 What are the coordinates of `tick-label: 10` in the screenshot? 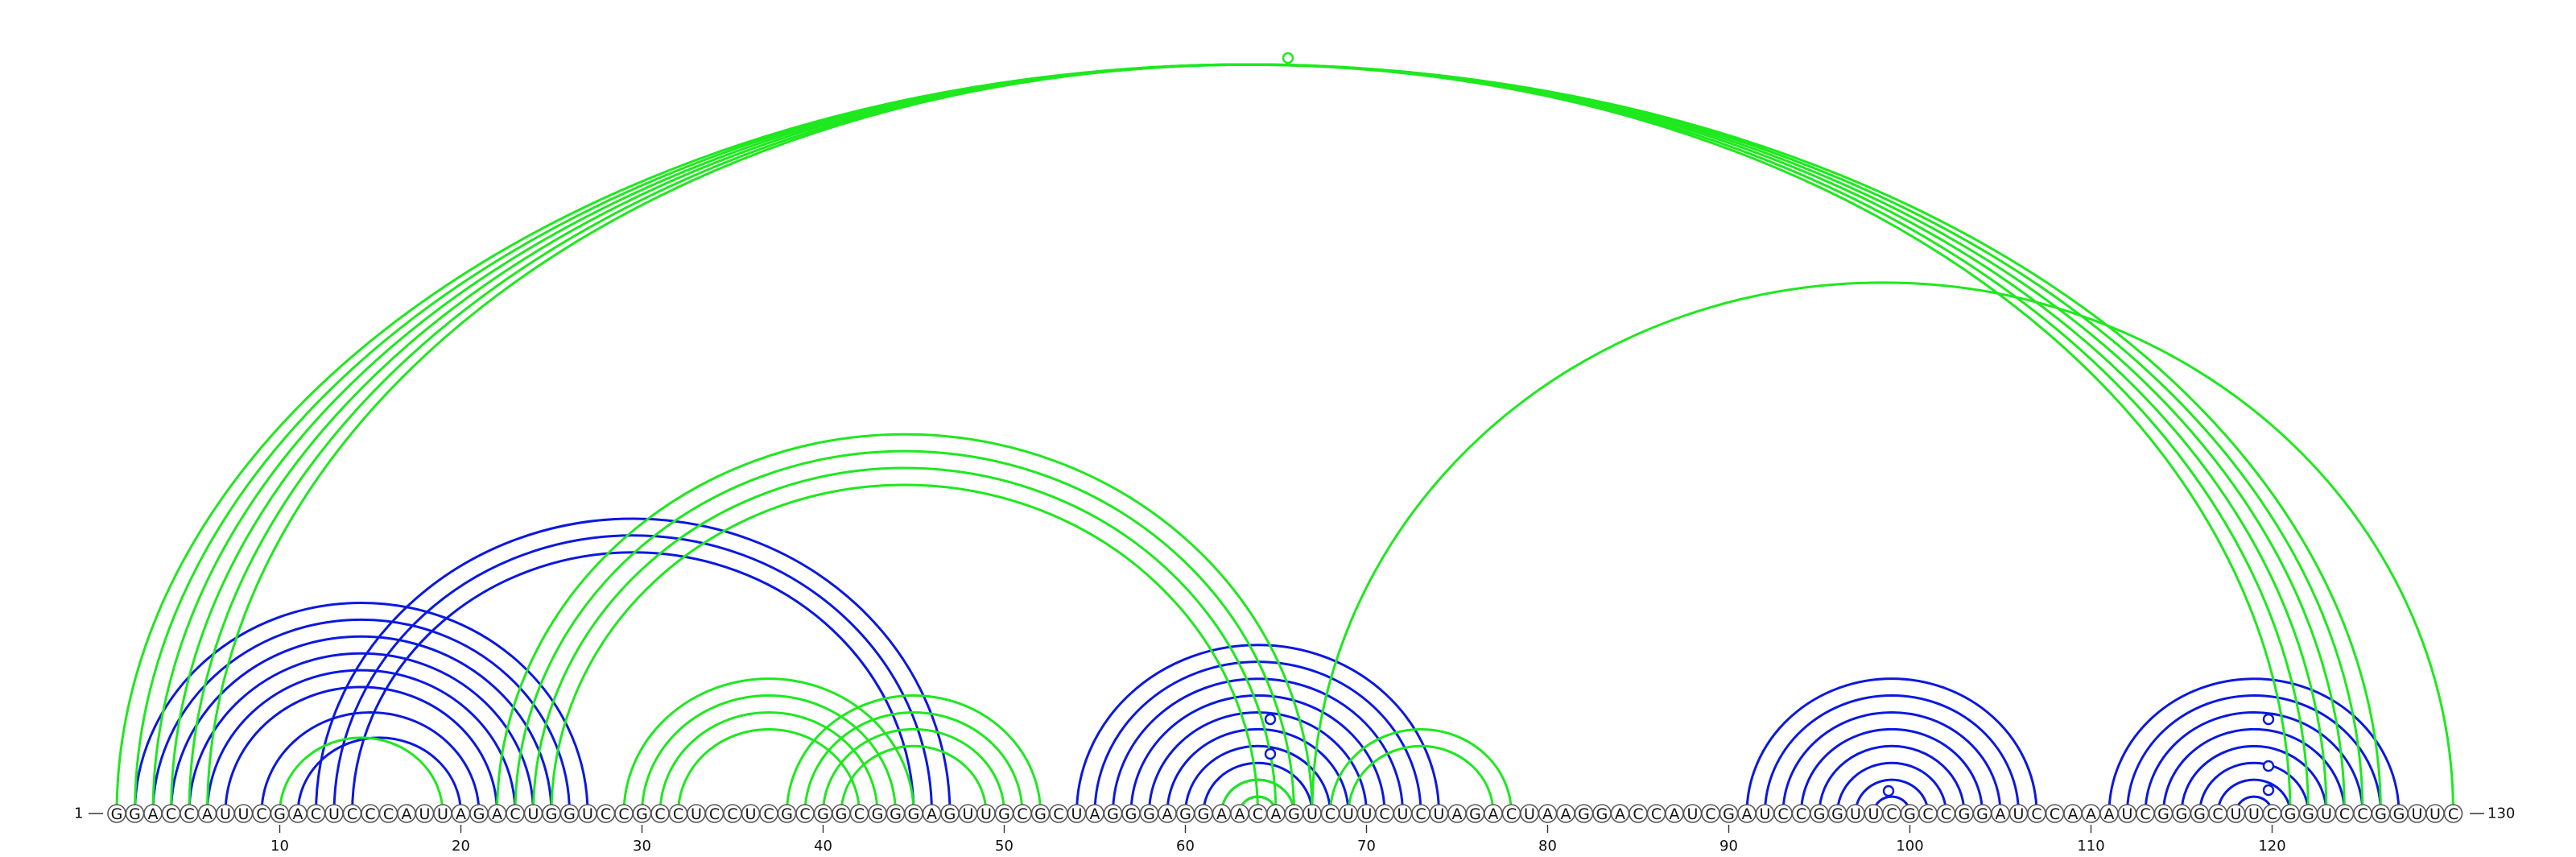 It's located at (279, 846).